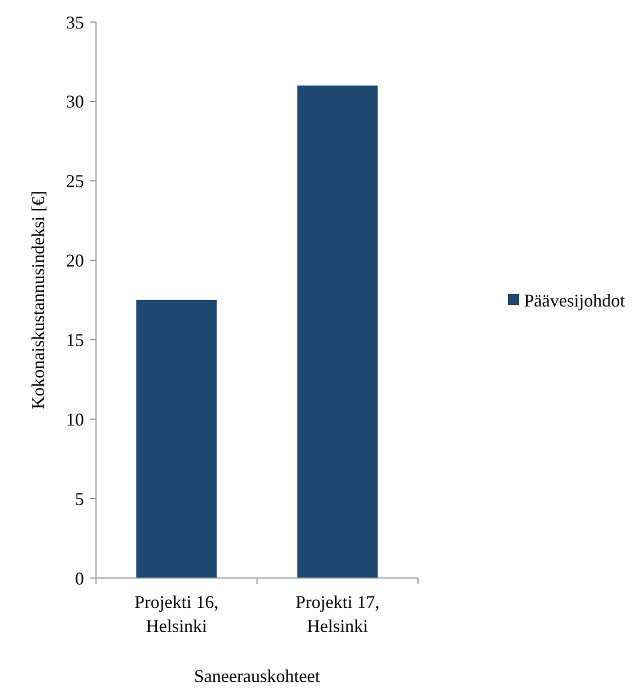 Image resolution: width=638 pixels, height=700 pixels. Describe the element at coordinates (79, 578) in the screenshot. I see `y-tick-label: 0` at that location.